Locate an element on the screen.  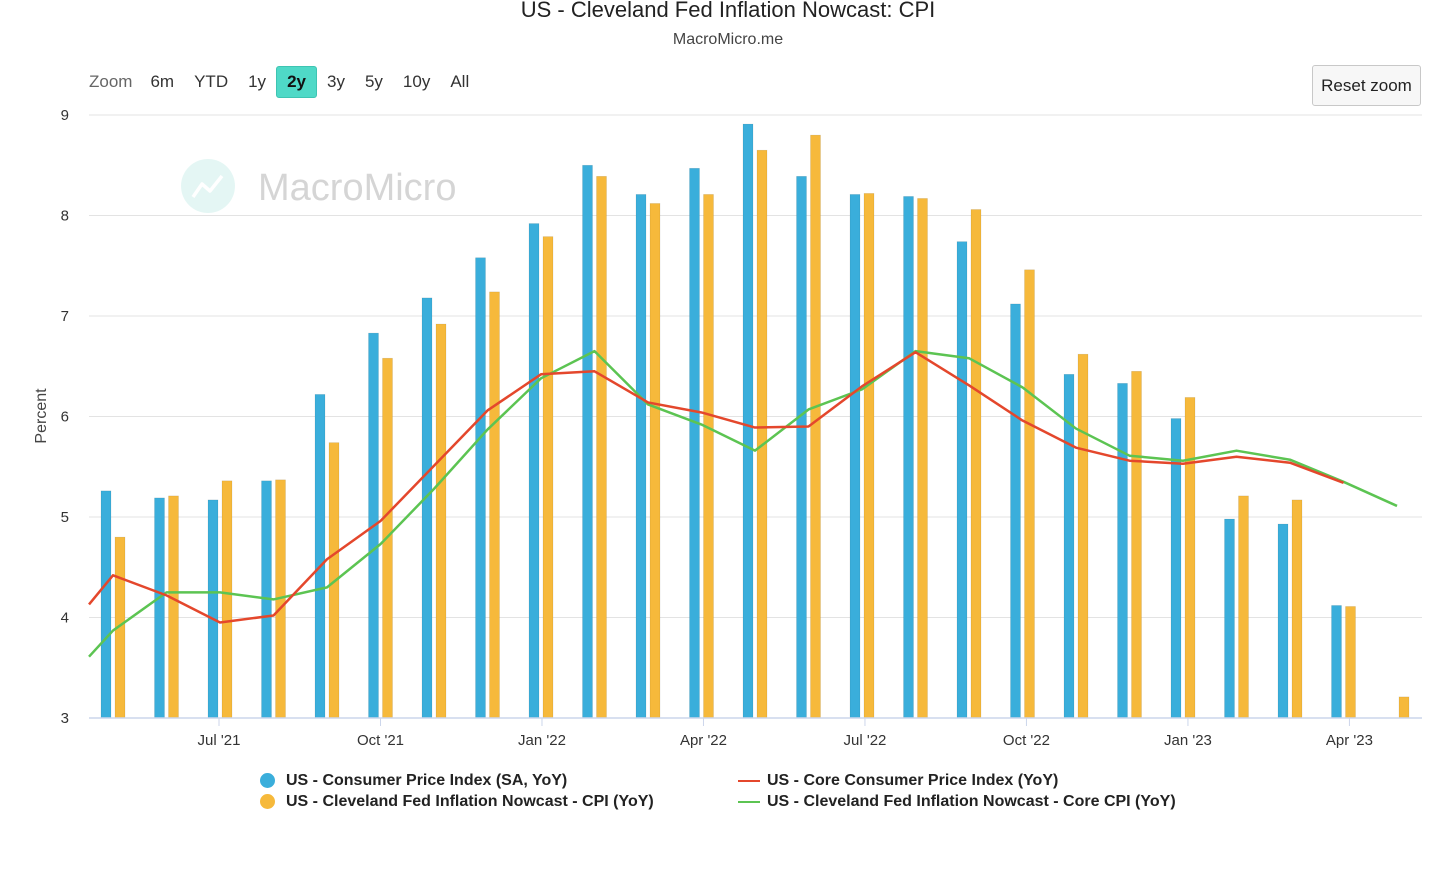
zoom-10y-button: 10y is located at coordinates (416, 81).